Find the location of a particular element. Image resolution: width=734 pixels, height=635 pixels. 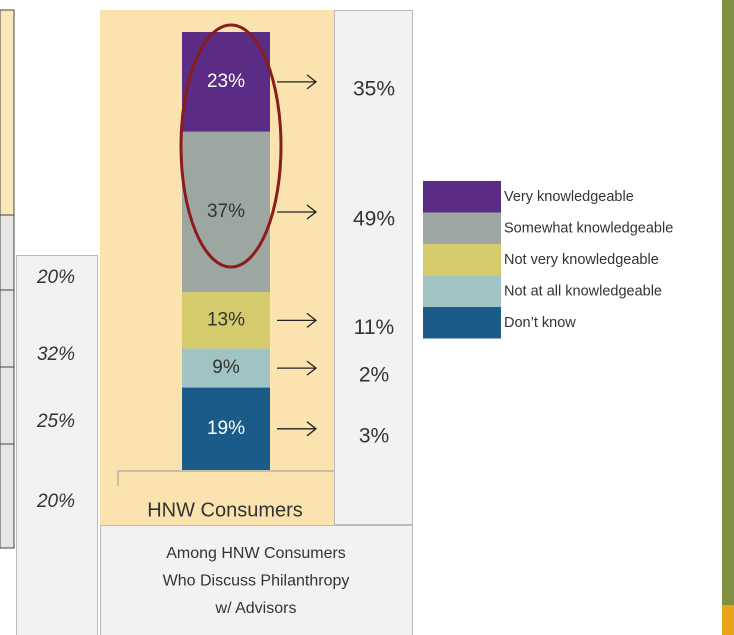

data-label: 9% is located at coordinates (226, 367).